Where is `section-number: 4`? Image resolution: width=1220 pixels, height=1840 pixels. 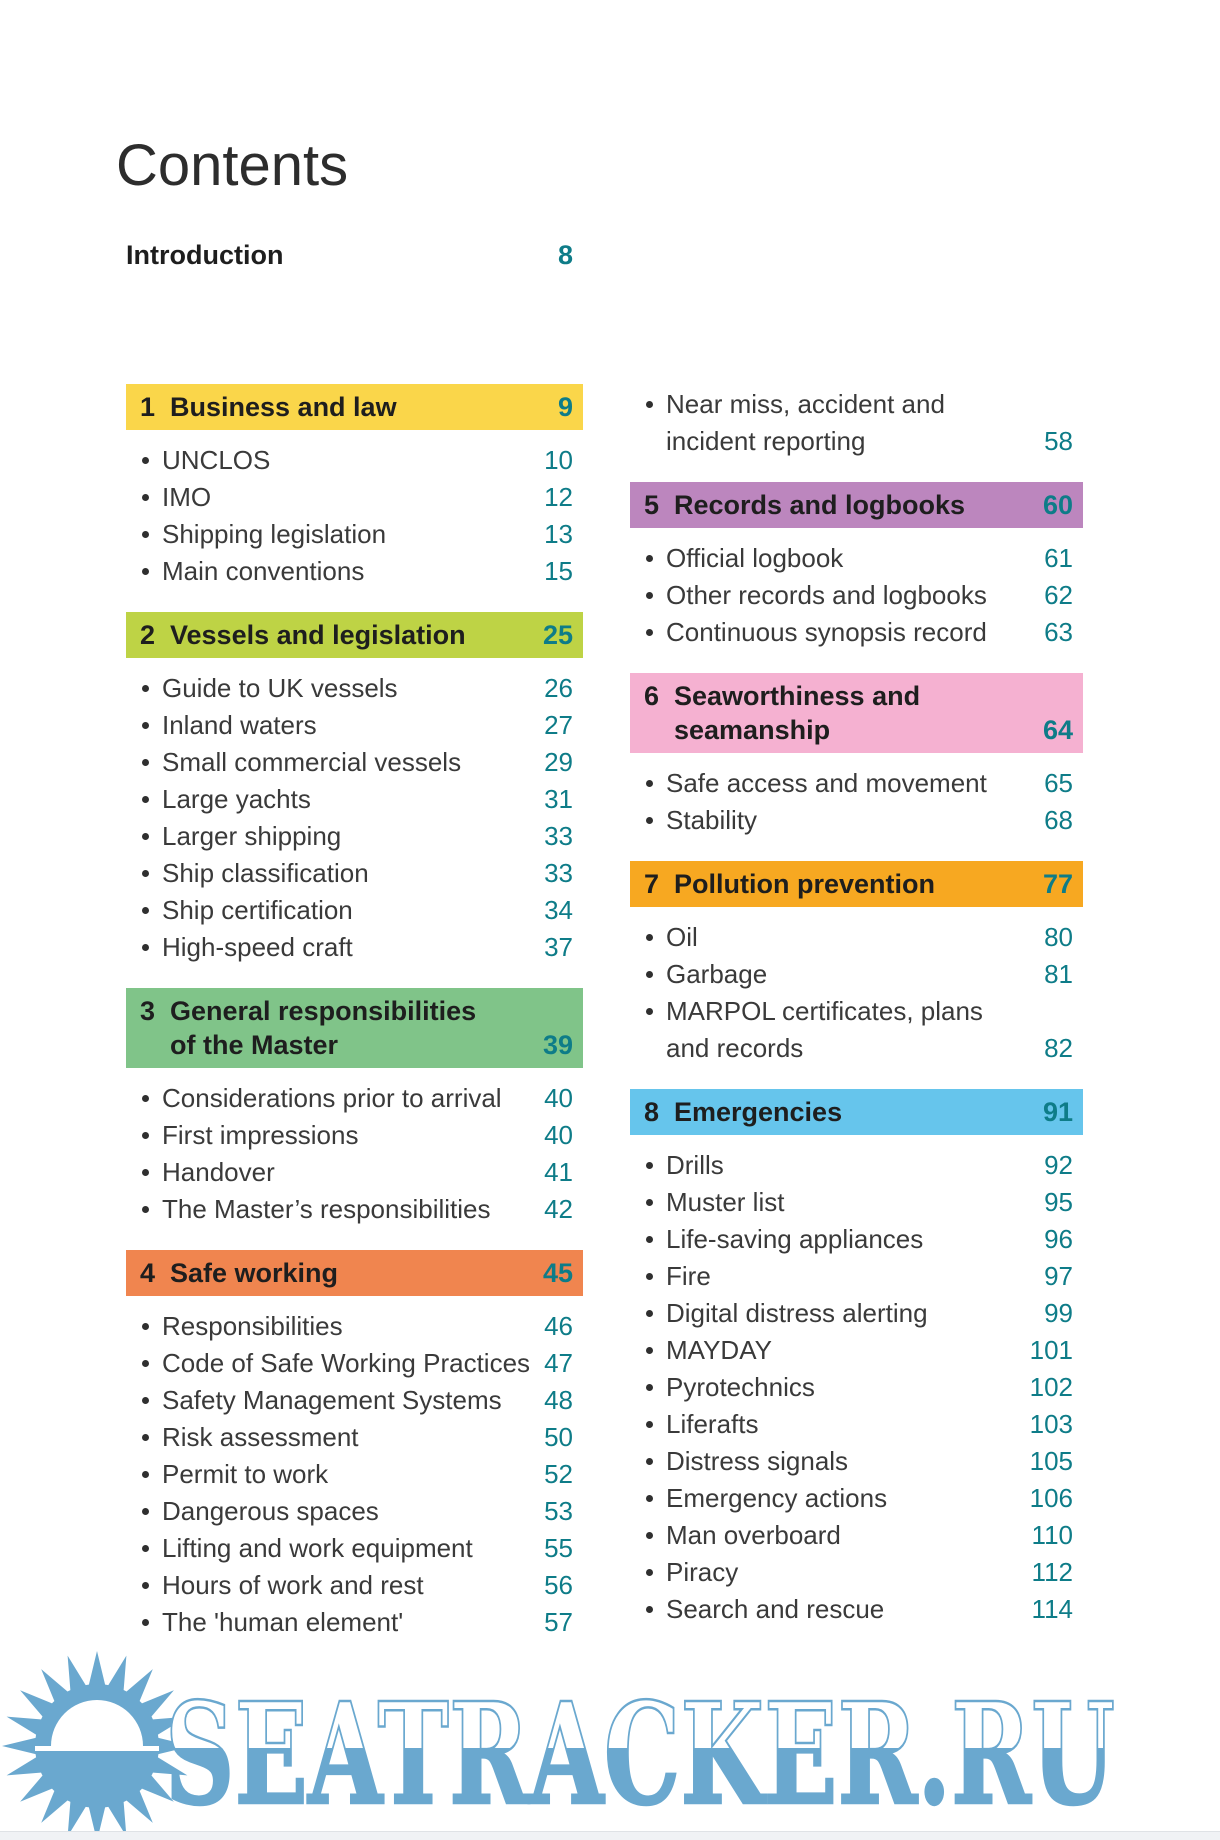
section-number: 4 is located at coordinates (148, 1272).